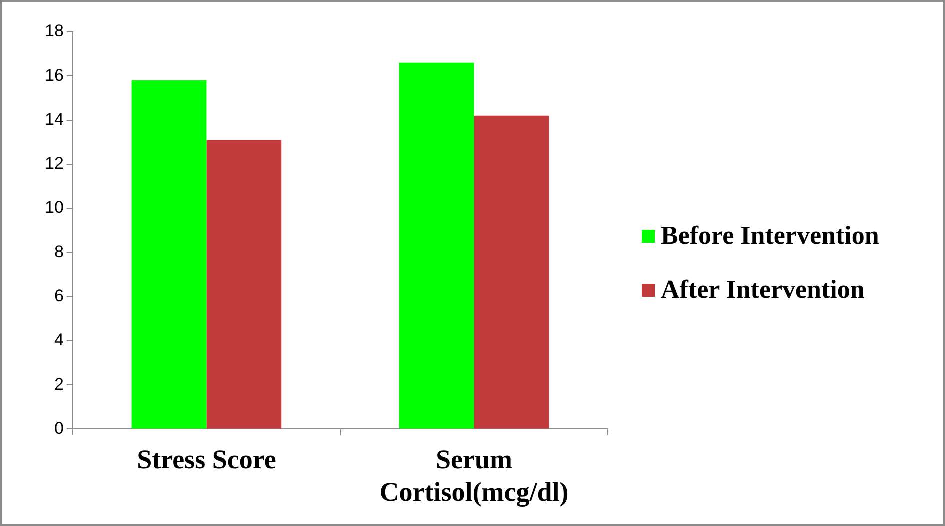  Describe the element at coordinates (59, 340) in the screenshot. I see `y-tick-label: 4` at that location.